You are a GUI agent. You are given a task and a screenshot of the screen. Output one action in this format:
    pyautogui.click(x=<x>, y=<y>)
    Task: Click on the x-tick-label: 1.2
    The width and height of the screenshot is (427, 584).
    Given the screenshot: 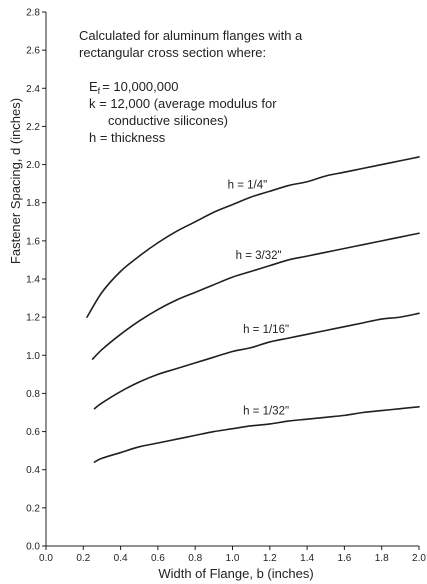 What is the action you would take?
    pyautogui.click(x=270, y=558)
    